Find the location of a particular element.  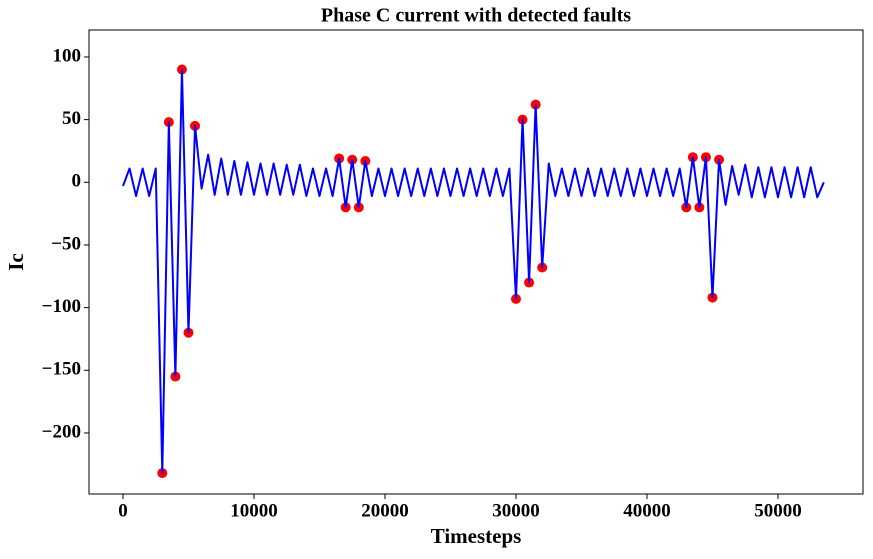

x-tick-label: 0 is located at coordinates (123, 510).